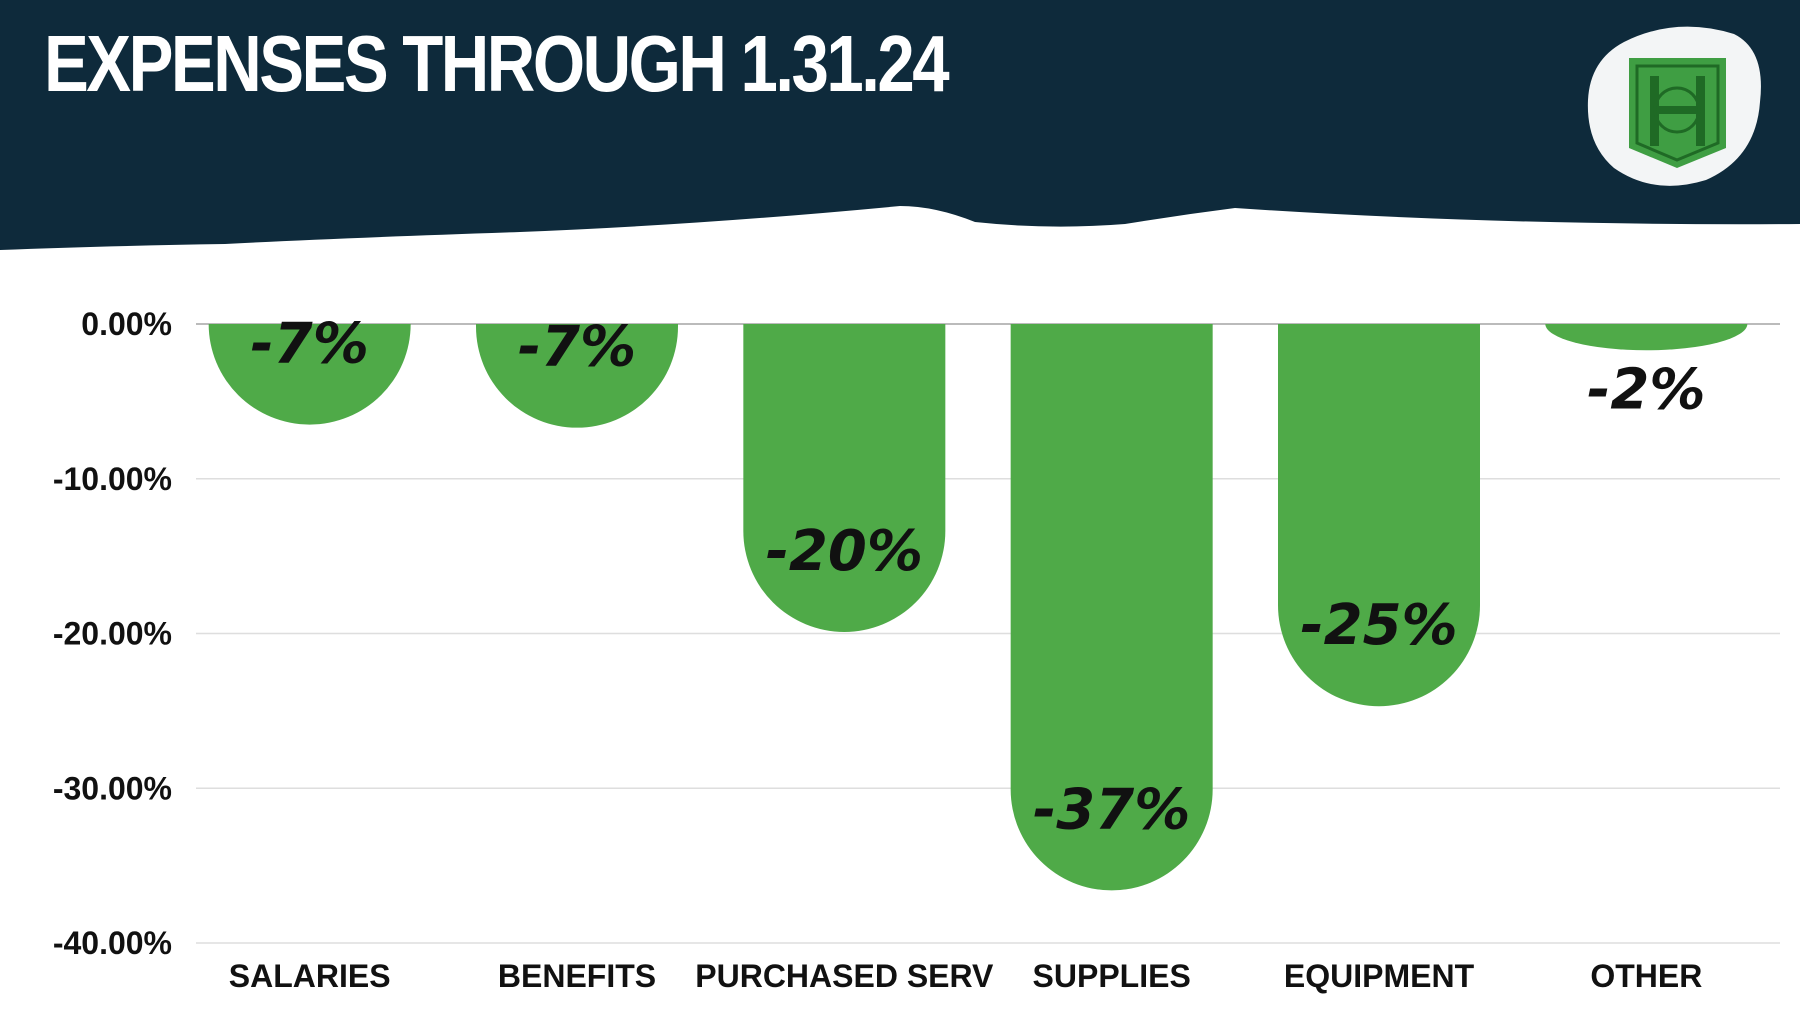 The width and height of the screenshot is (1800, 1012). I want to click on y-tick-label: -40.00%, so click(112, 943).